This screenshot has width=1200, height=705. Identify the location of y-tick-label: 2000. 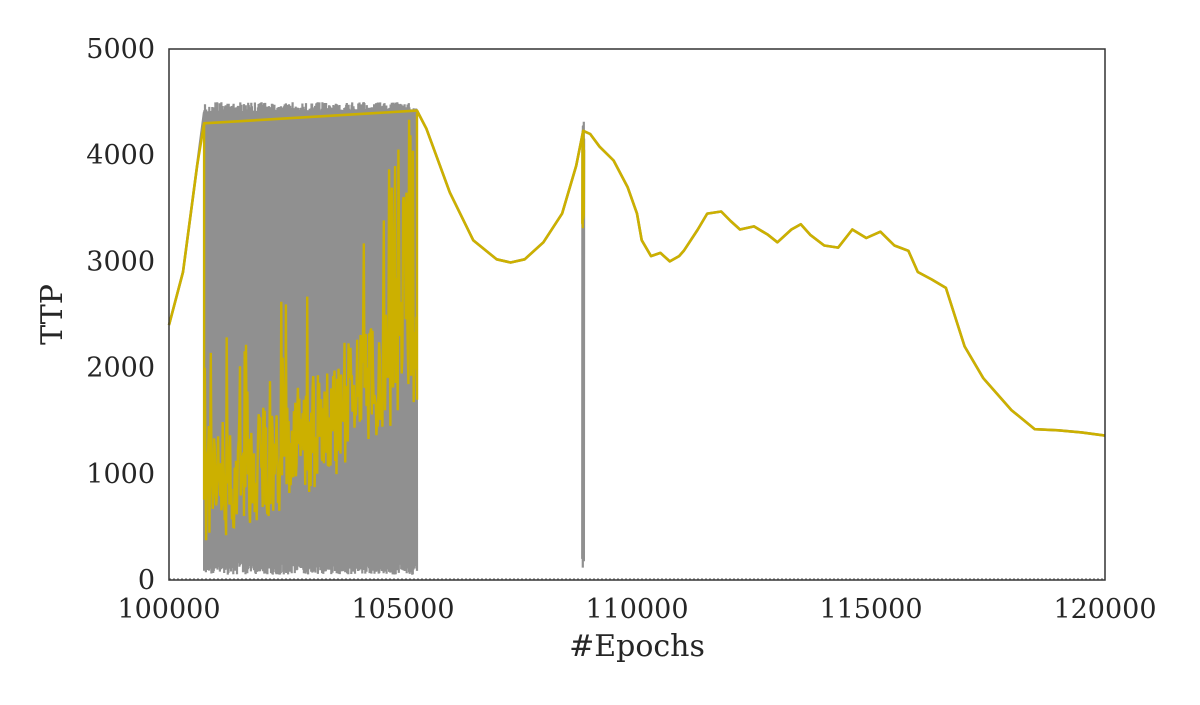
(120, 368).